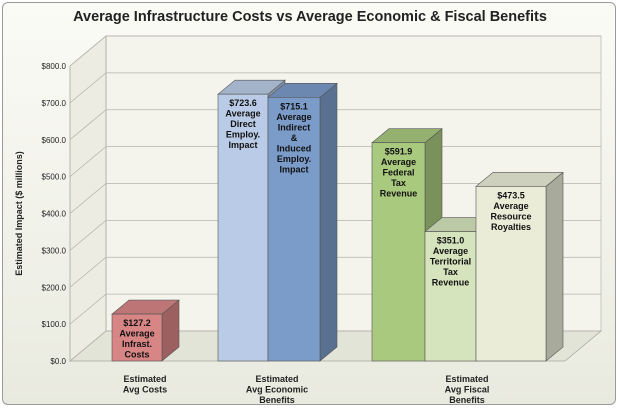 This screenshot has width=620, height=409. Describe the element at coordinates (242, 124) in the screenshot. I see `bar-value-label: $723.6 Average Direct Employ. Impact` at that location.